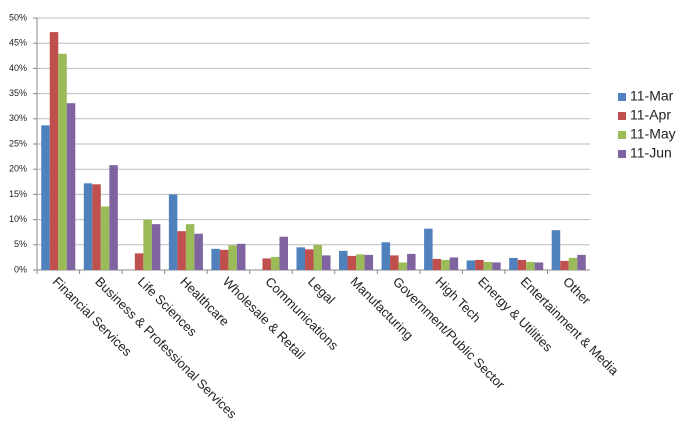 The image size is (690, 433). I want to click on y-tick-label: 35%, so click(18, 93).